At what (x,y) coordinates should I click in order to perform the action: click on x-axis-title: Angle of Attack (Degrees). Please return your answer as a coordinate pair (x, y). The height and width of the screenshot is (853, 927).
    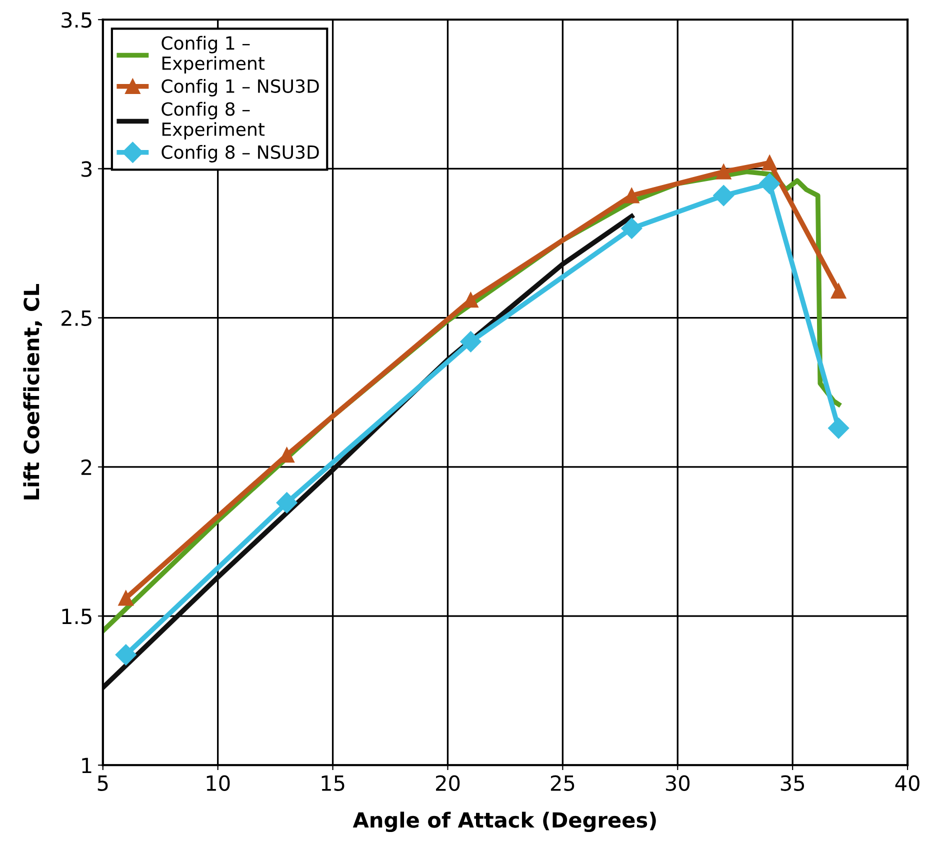
    Looking at the image, I should click on (504, 822).